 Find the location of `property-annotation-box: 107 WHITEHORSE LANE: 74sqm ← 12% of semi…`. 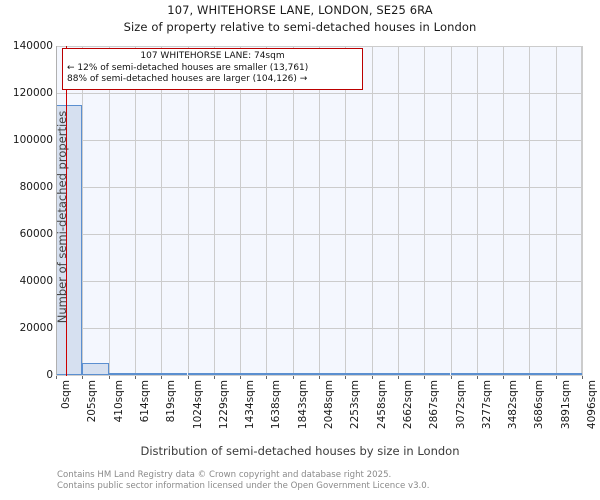

property-annotation-box: 107 WHITEHORSE LANE: 74sqm ← 12% of semi… is located at coordinates (212, 69).